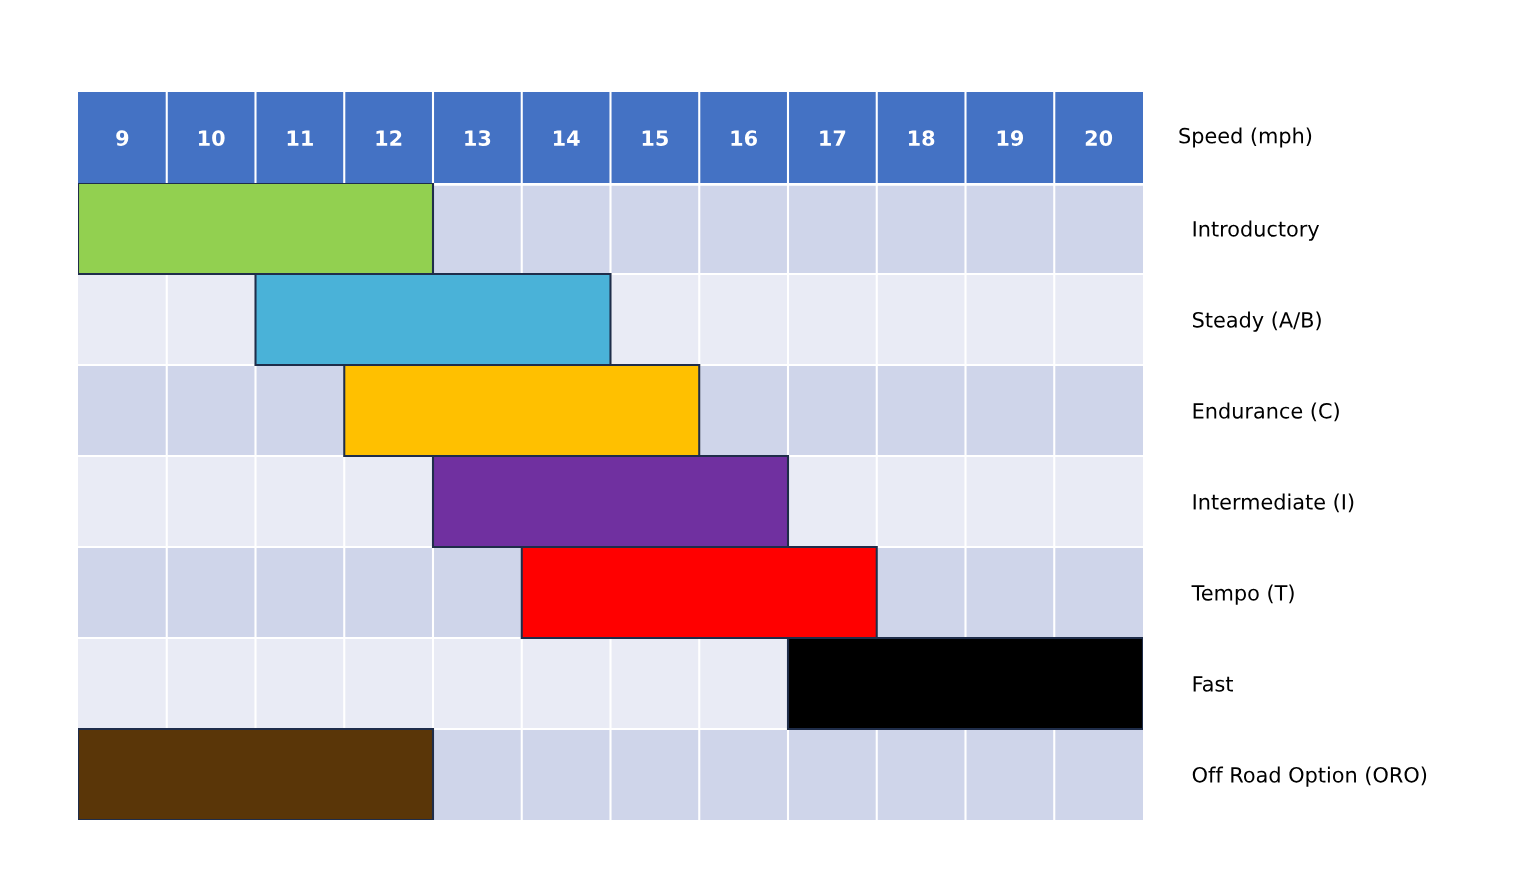  What do you see at coordinates (211, 138) in the screenshot?
I see `x-tick-label: 10` at bounding box center [211, 138].